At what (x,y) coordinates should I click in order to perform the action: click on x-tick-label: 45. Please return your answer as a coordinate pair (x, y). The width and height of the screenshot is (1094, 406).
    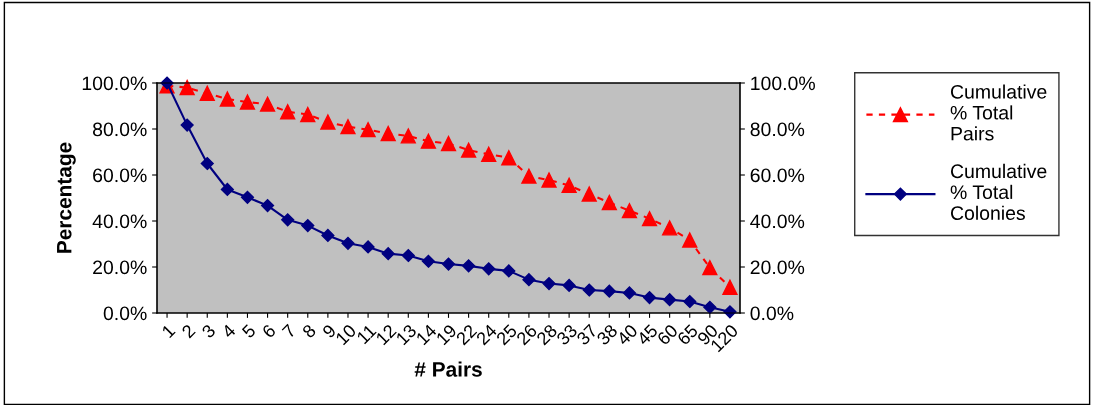
    Looking at the image, I should click on (647, 335).